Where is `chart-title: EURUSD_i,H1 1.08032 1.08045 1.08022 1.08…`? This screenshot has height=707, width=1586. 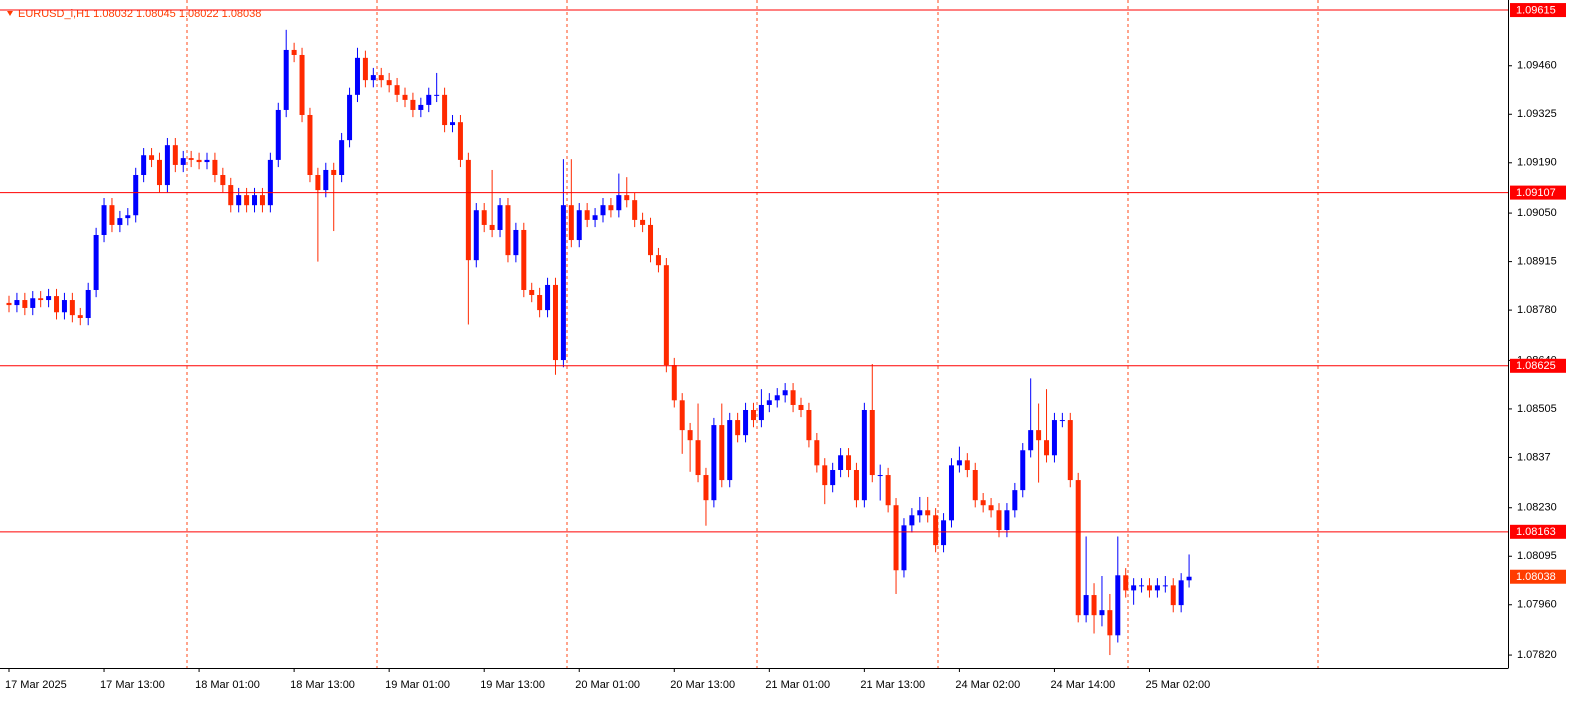
chart-title: EURUSD_i,H1 1.08032 1.08045 1.08022 1.08… is located at coordinates (139, 14).